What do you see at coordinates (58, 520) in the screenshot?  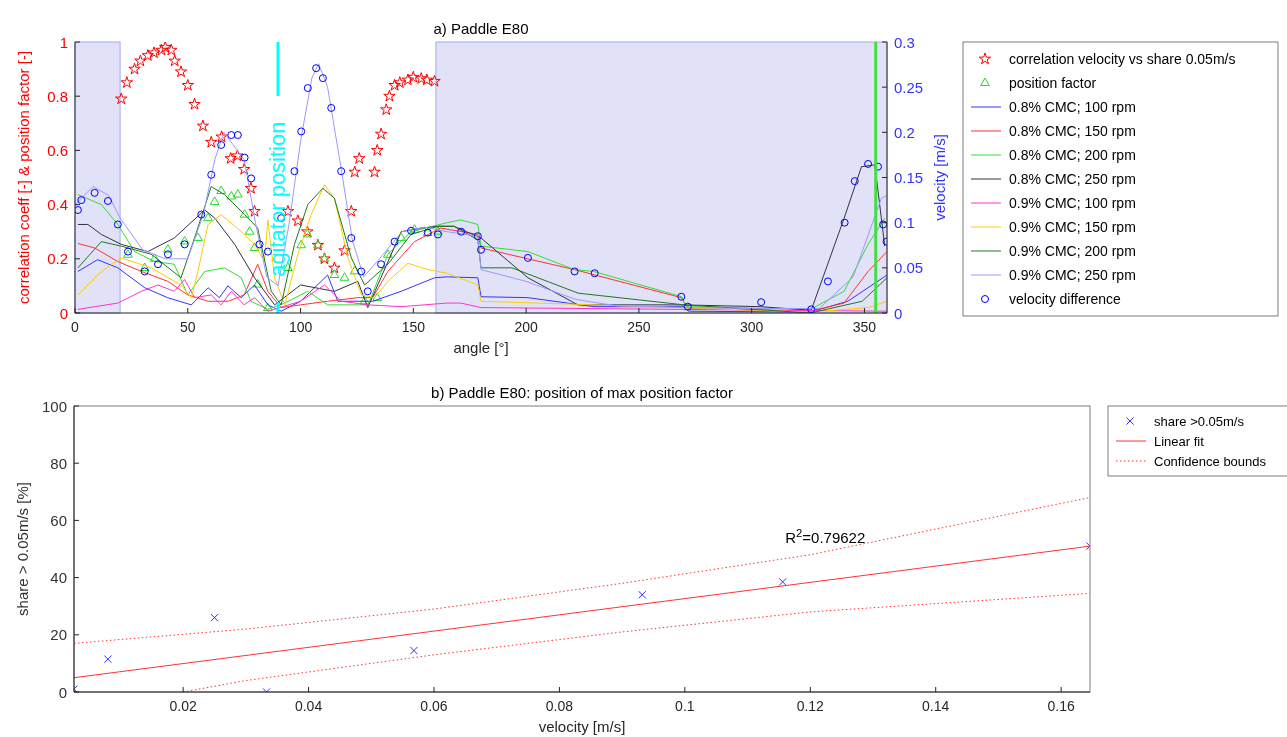 I see `y-tick-label: 60` at bounding box center [58, 520].